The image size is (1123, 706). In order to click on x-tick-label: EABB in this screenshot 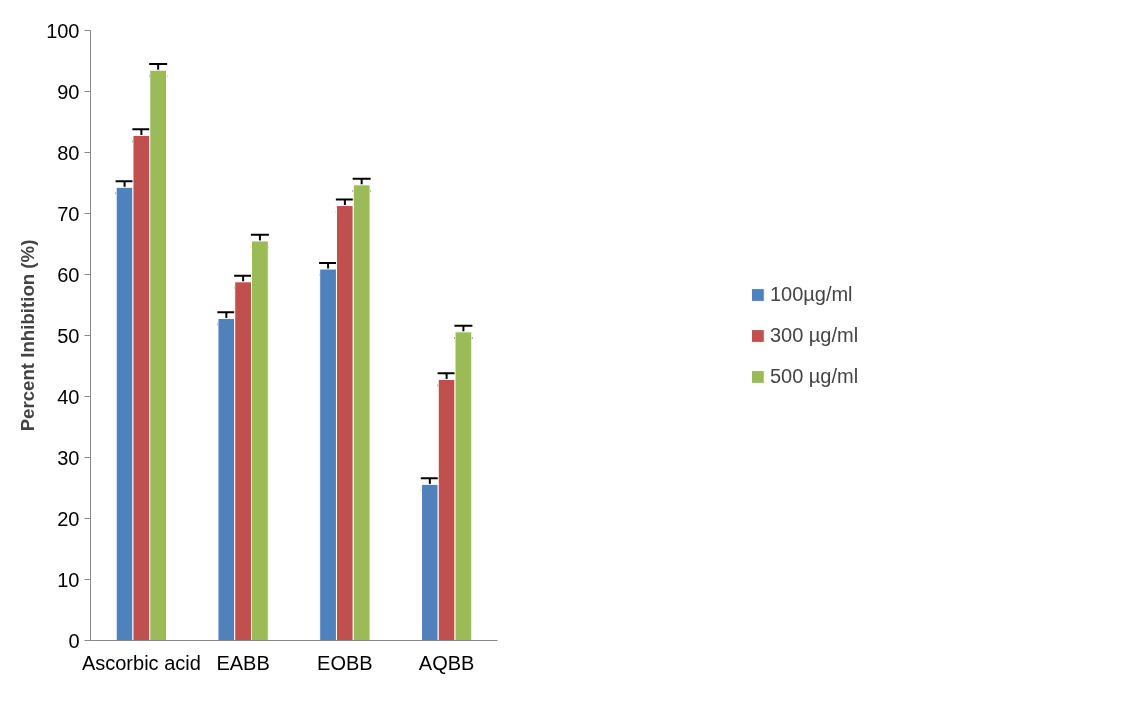, I will do `click(243, 662)`.